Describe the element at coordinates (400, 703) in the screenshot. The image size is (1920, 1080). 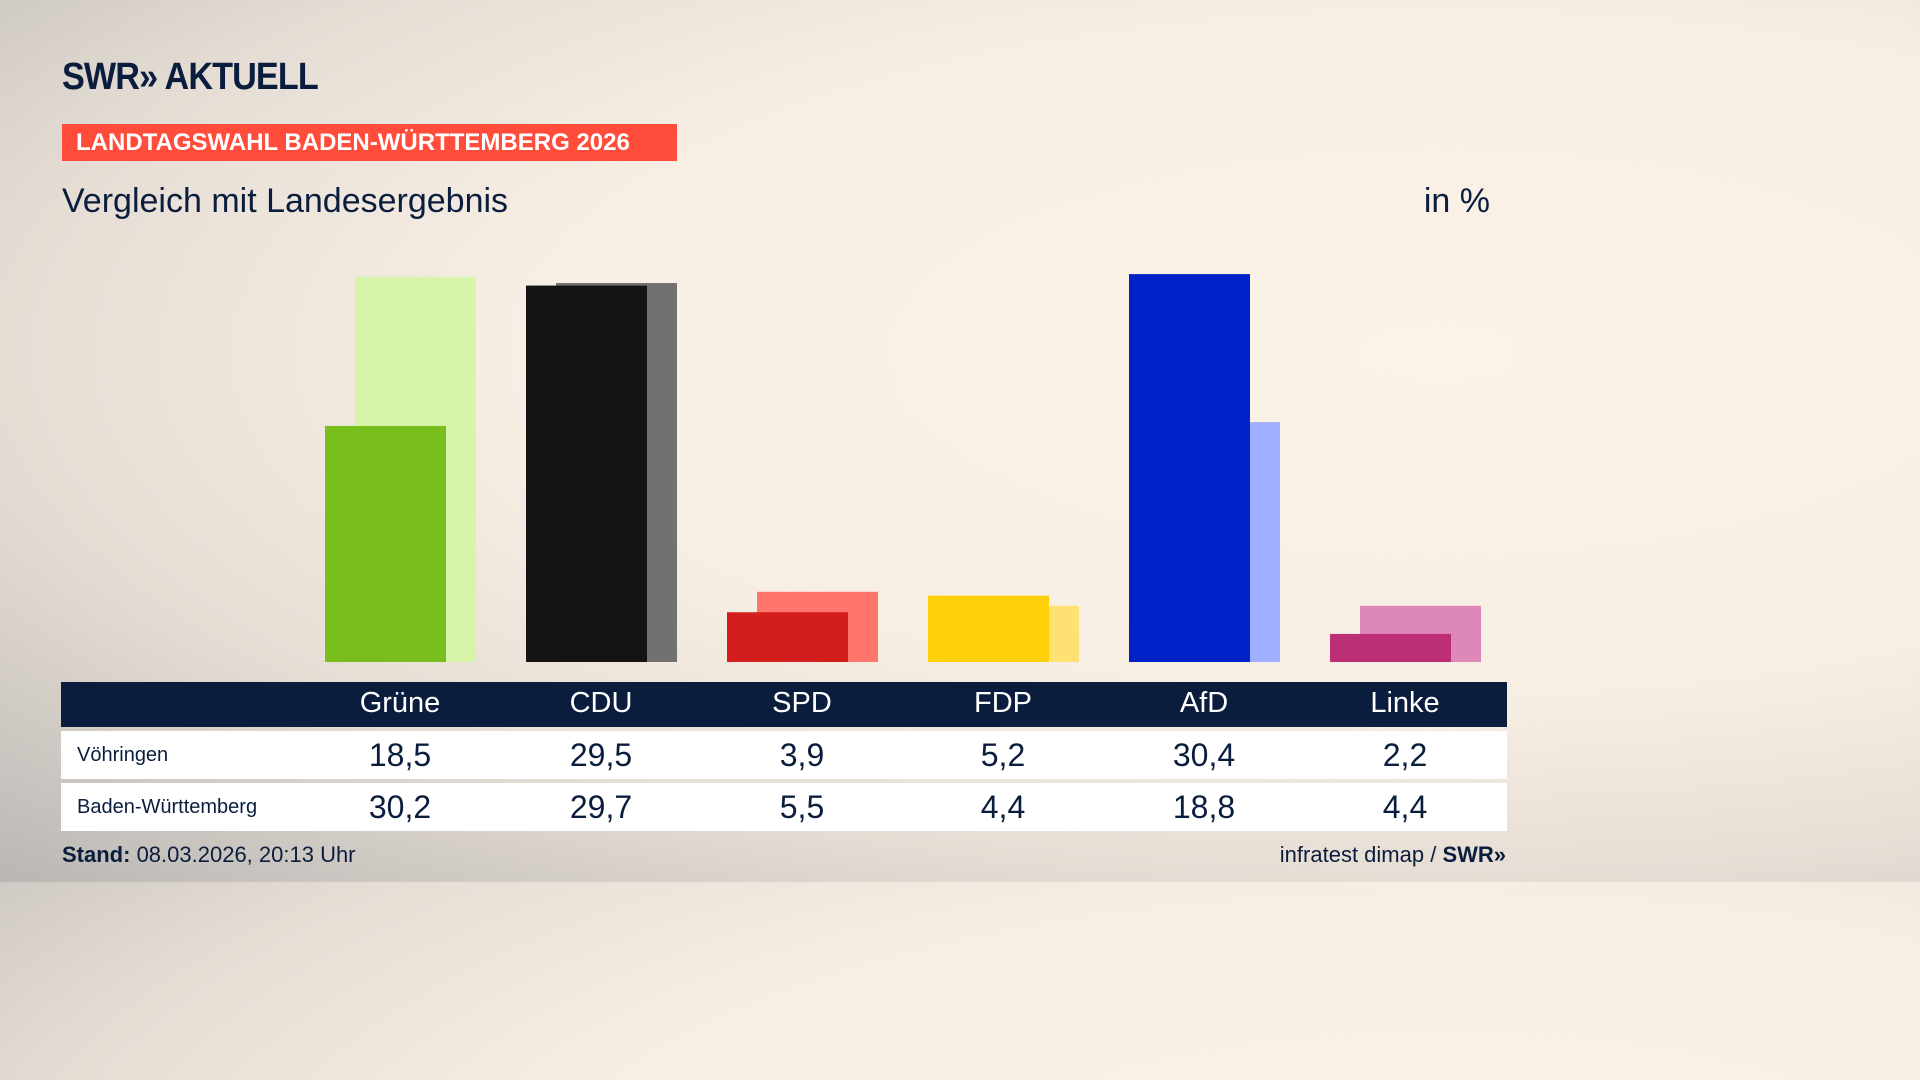
I see `column-header: Grüne` at that location.